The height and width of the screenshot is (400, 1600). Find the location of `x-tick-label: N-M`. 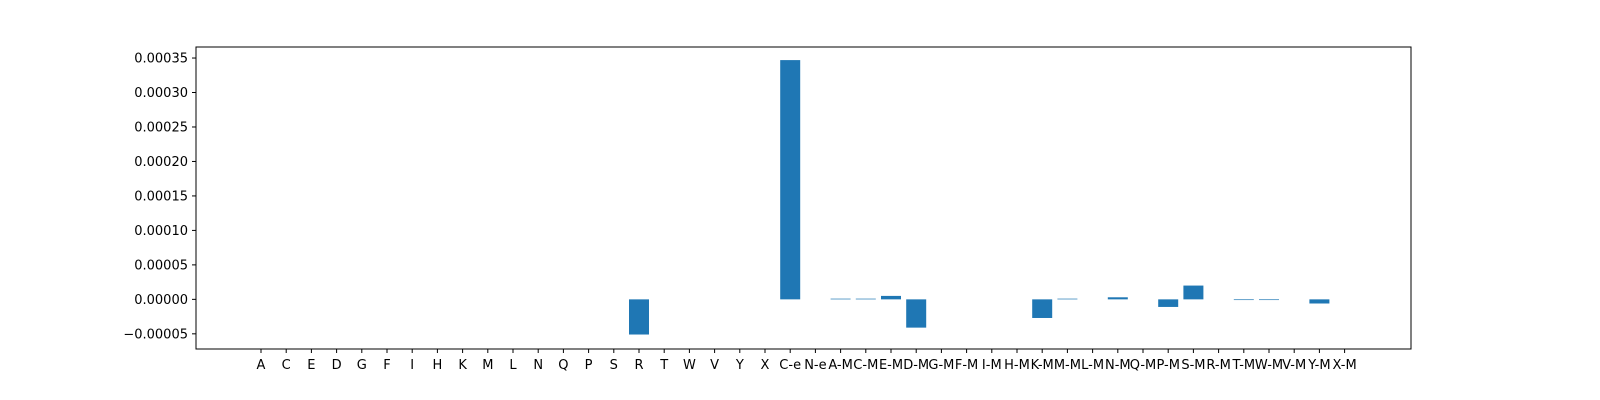

x-tick-label: N-M is located at coordinates (1118, 365).